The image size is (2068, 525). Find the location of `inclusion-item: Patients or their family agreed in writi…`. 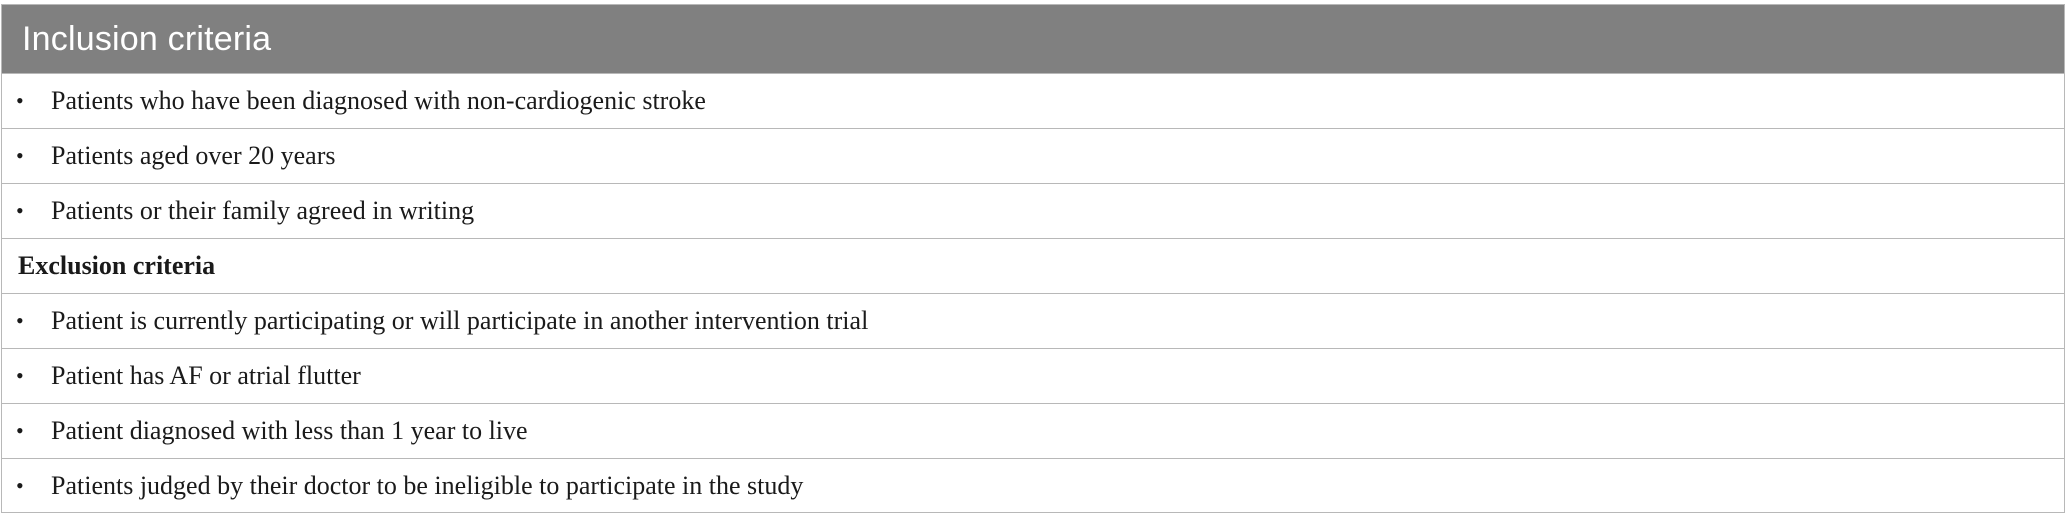

inclusion-item: Patients or their family agreed in writi… is located at coordinates (263, 210).